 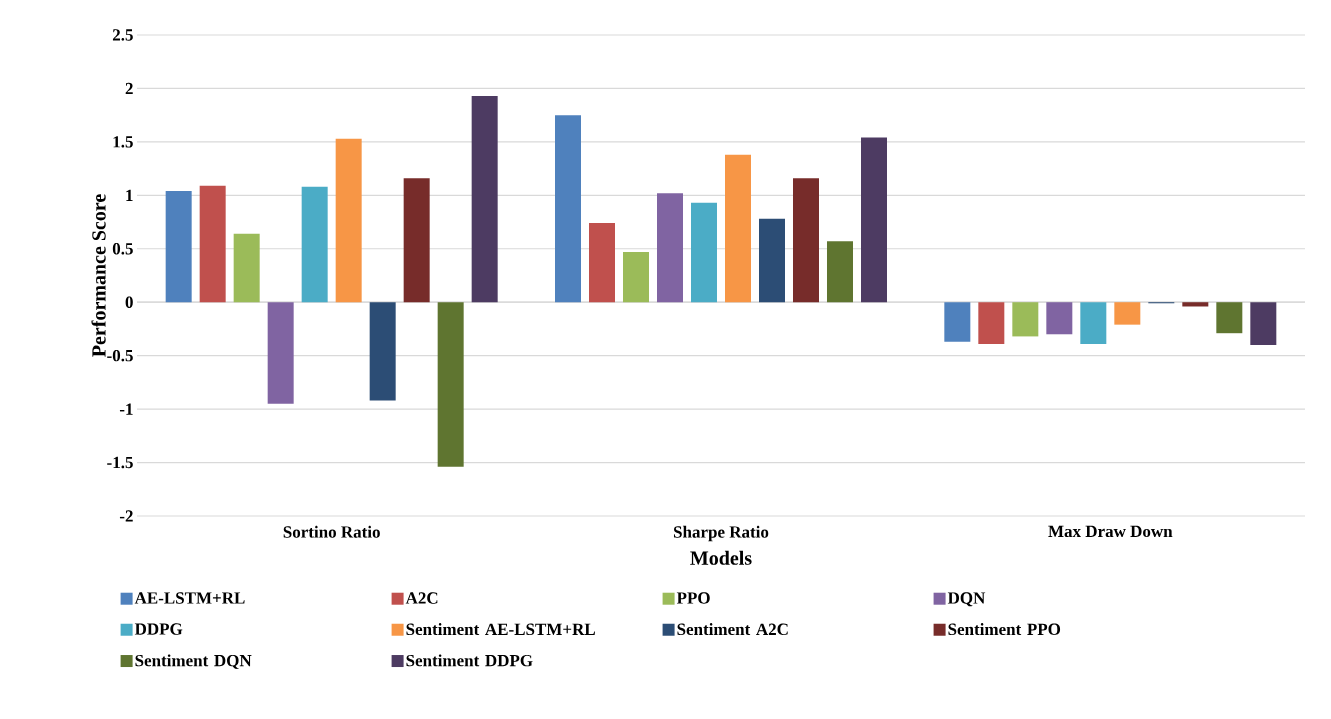 What do you see at coordinates (129, 302) in the screenshot?
I see `y-tick-label: 0` at bounding box center [129, 302].